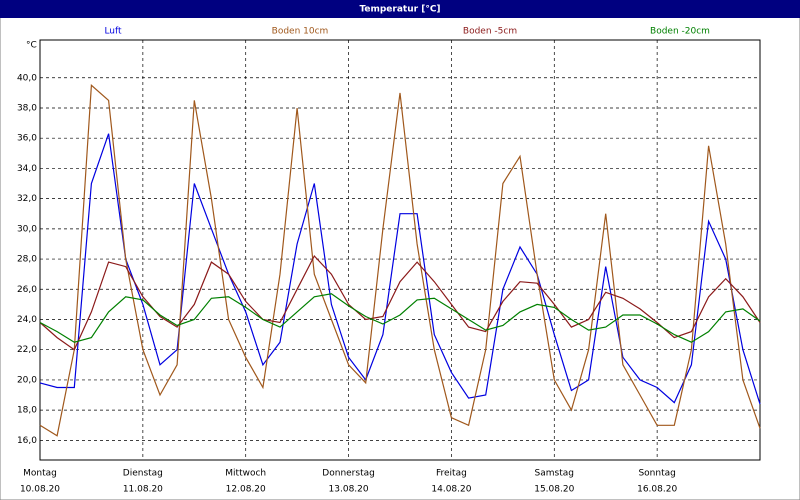  I want to click on x-tick-label: Freitag, so click(451, 474).